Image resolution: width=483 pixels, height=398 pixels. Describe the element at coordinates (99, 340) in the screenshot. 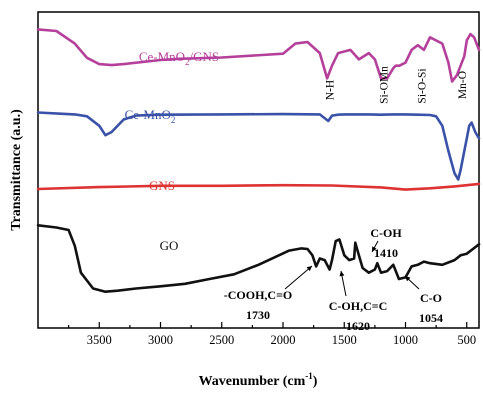

I see `x-tick-label: 3500` at that location.